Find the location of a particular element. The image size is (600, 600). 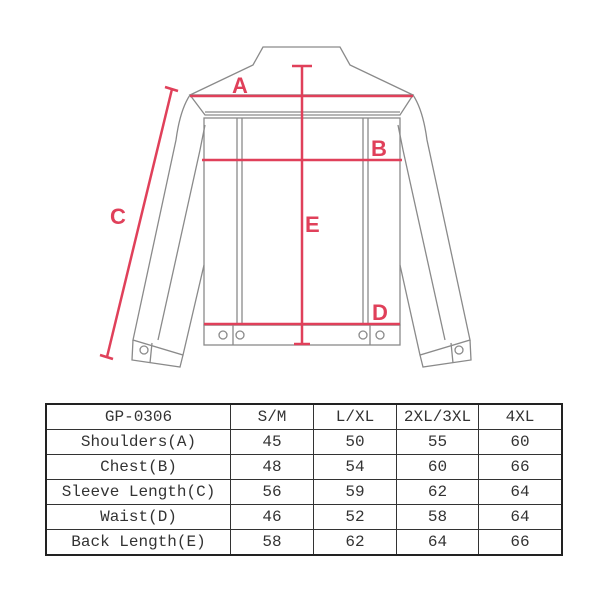

table-row: Back Length(E) 58 62 64 66 is located at coordinates (304, 542).